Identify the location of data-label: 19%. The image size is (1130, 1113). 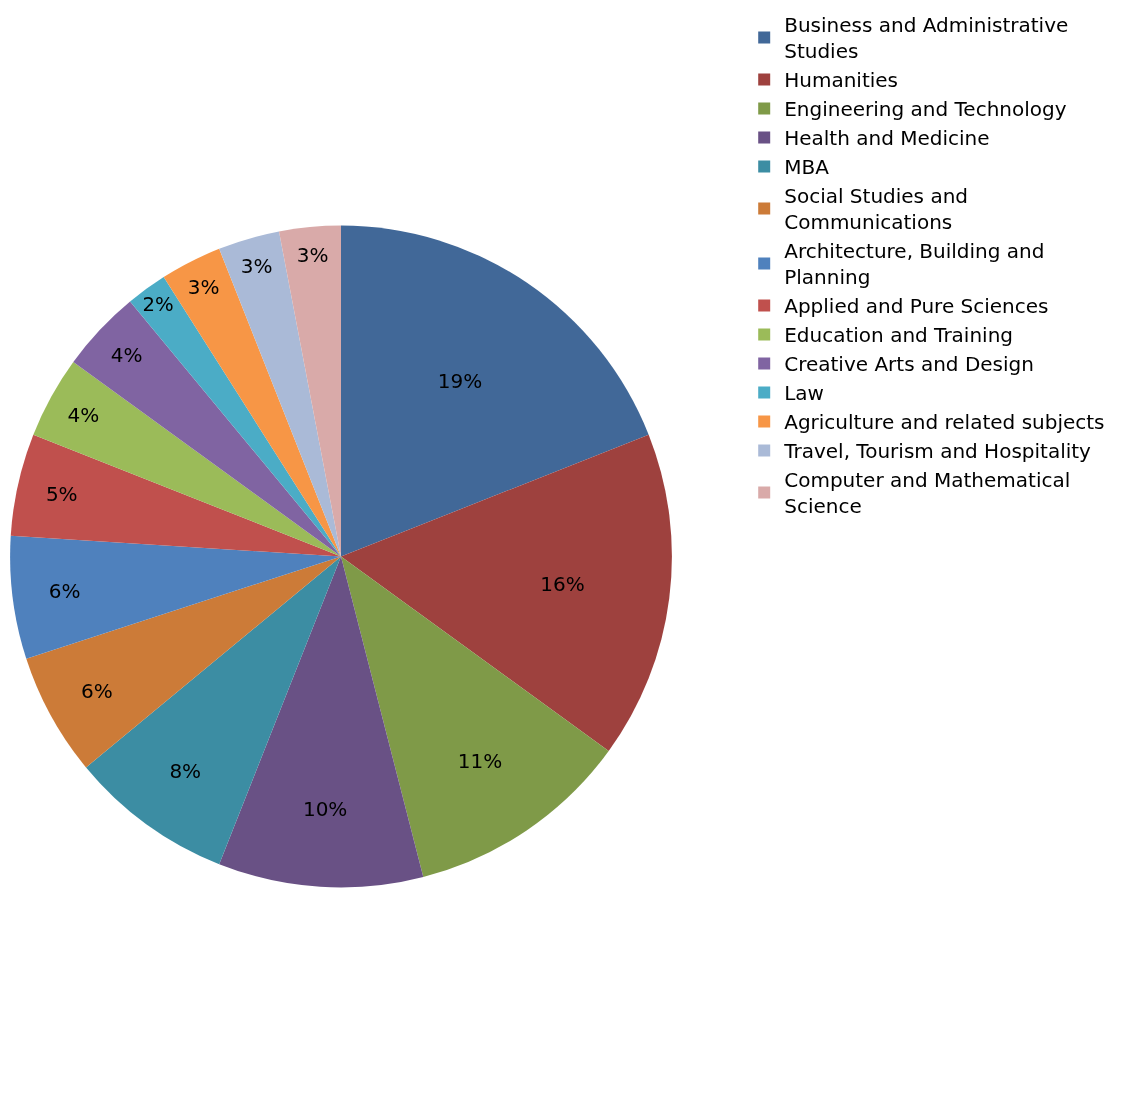
(460, 381).